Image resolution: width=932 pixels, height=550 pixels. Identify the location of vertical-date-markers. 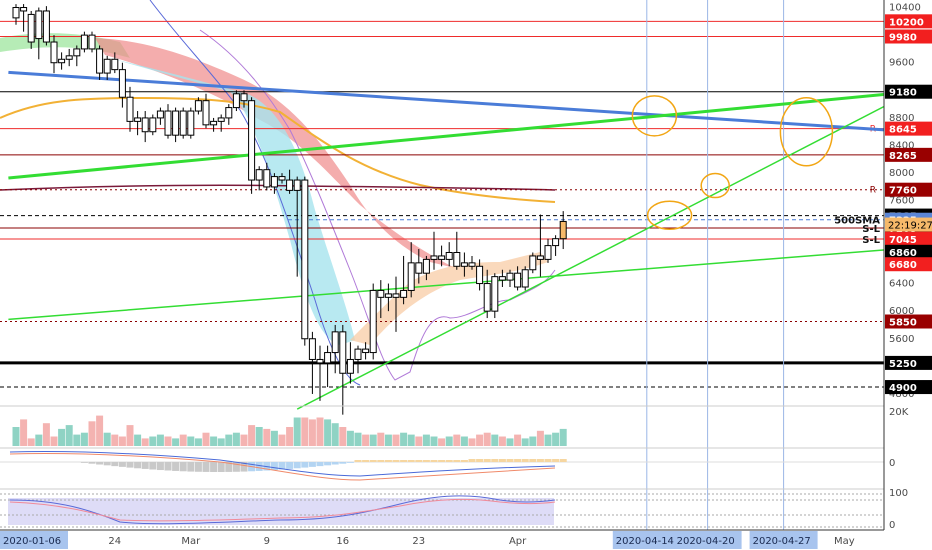
(715, 265).